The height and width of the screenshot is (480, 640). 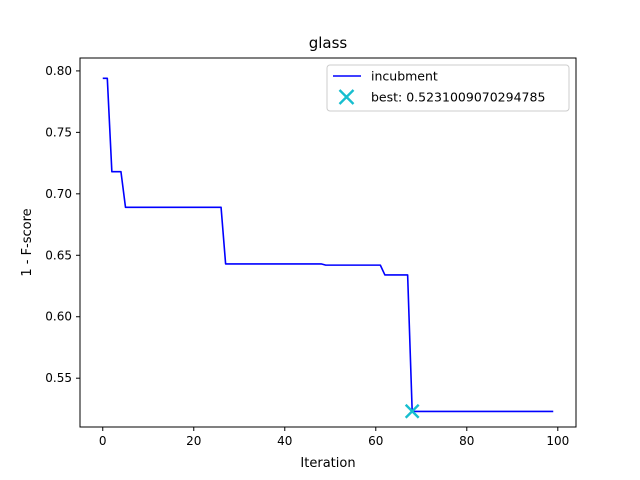 I want to click on x-tick-label: 100, so click(x=557, y=441).